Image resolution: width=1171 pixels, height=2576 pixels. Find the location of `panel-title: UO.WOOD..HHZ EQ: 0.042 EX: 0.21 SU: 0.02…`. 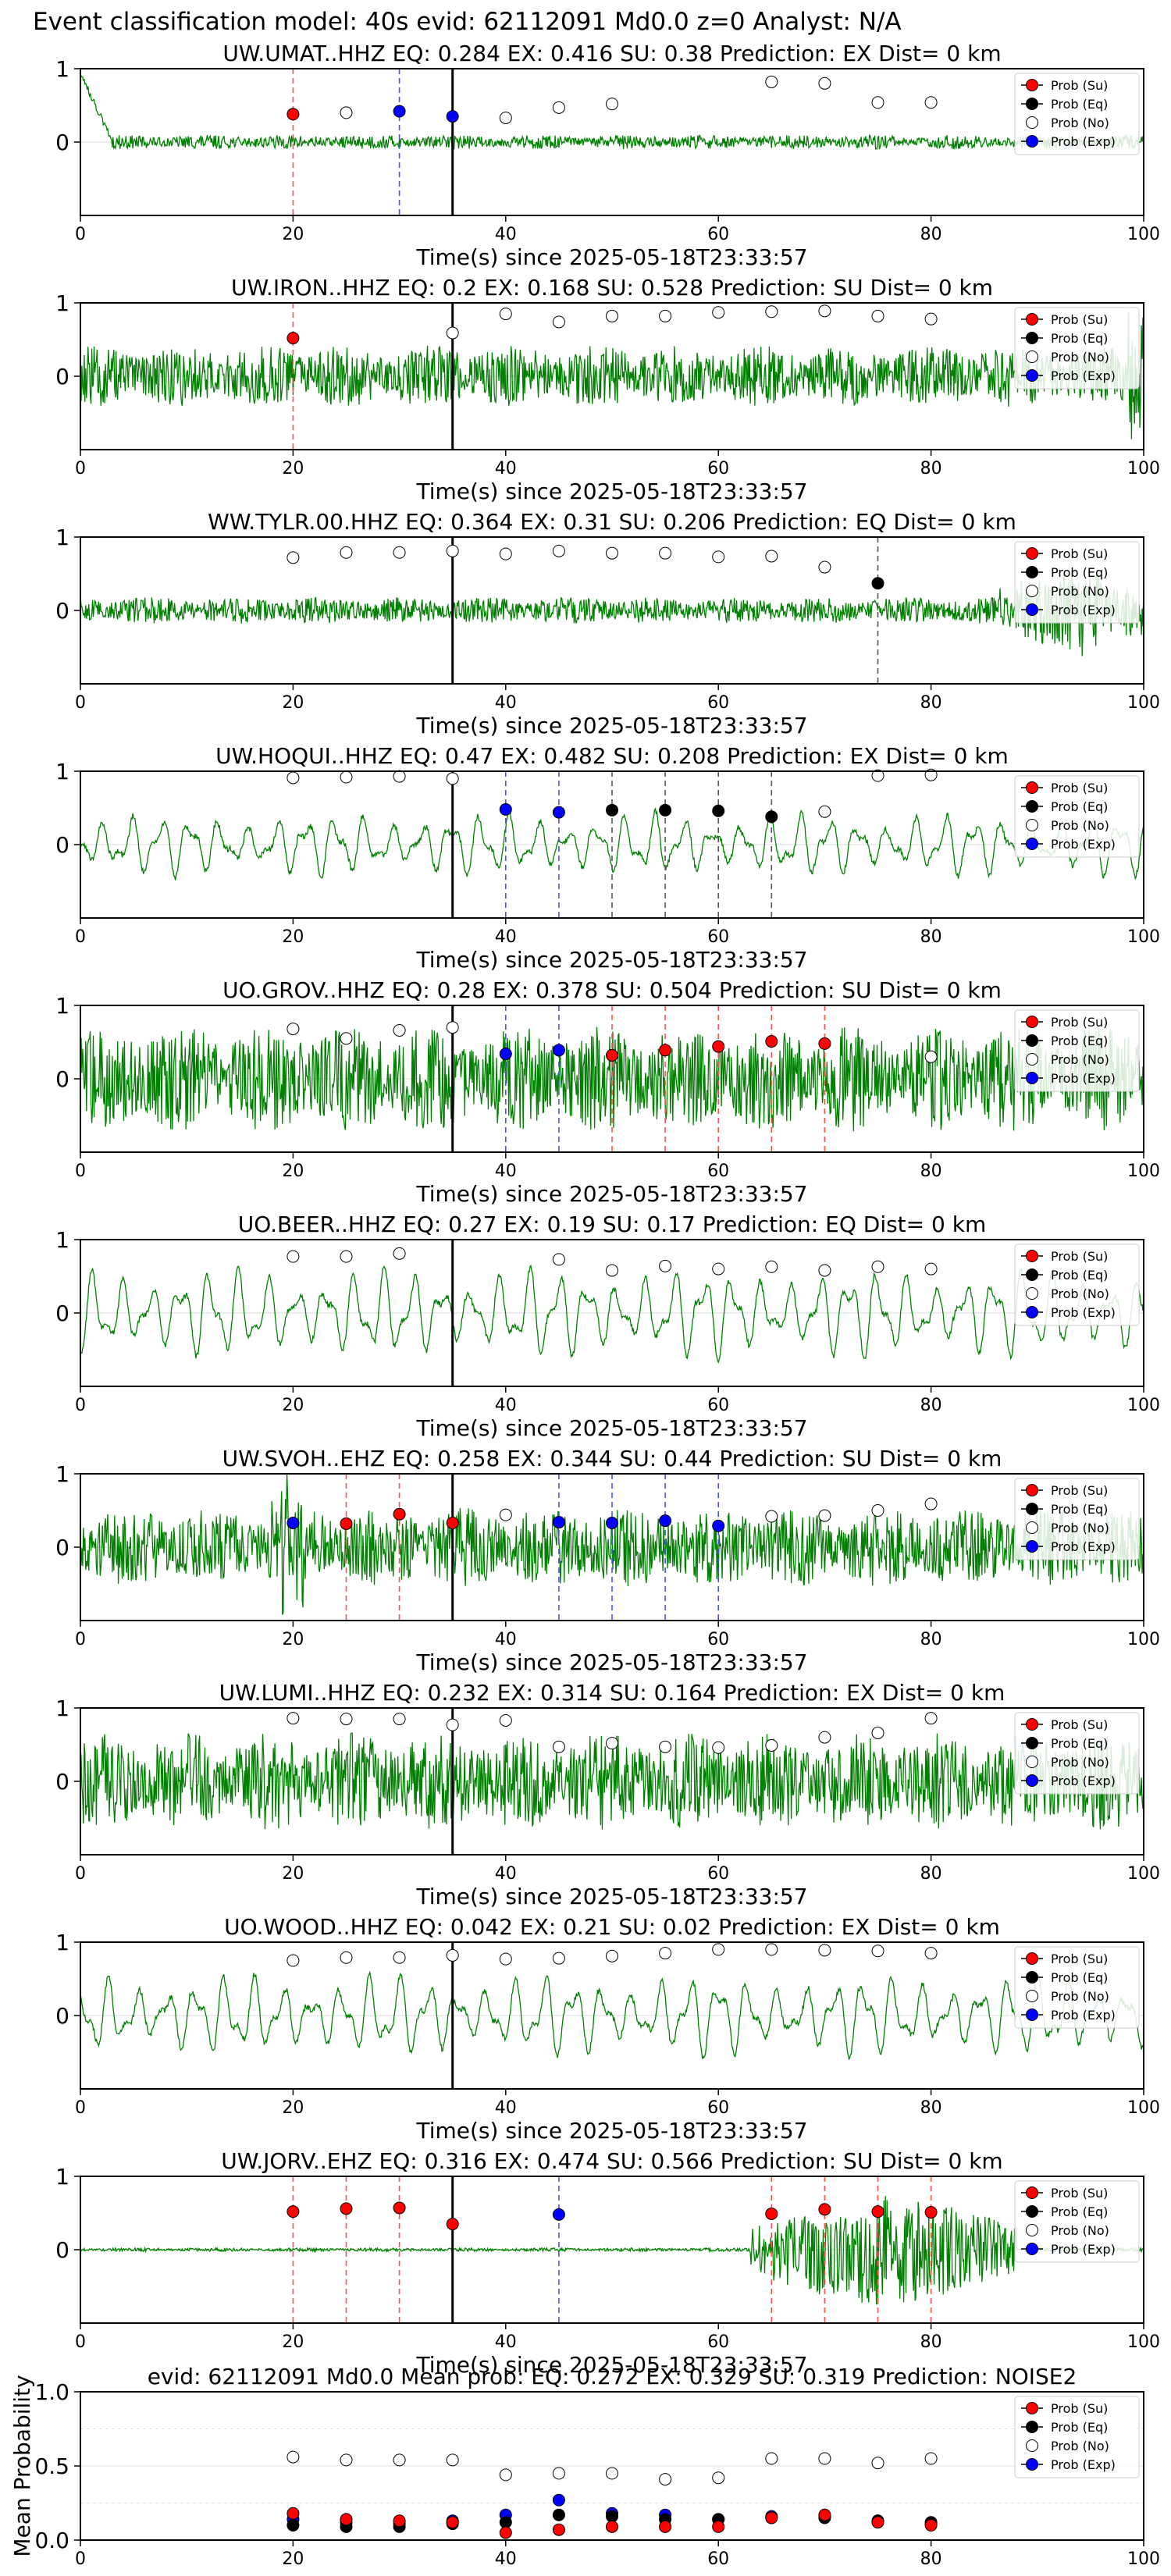

panel-title: UO.WOOD..HHZ EQ: 0.042 EX: 0.21 SU: 0.02… is located at coordinates (612, 1927).